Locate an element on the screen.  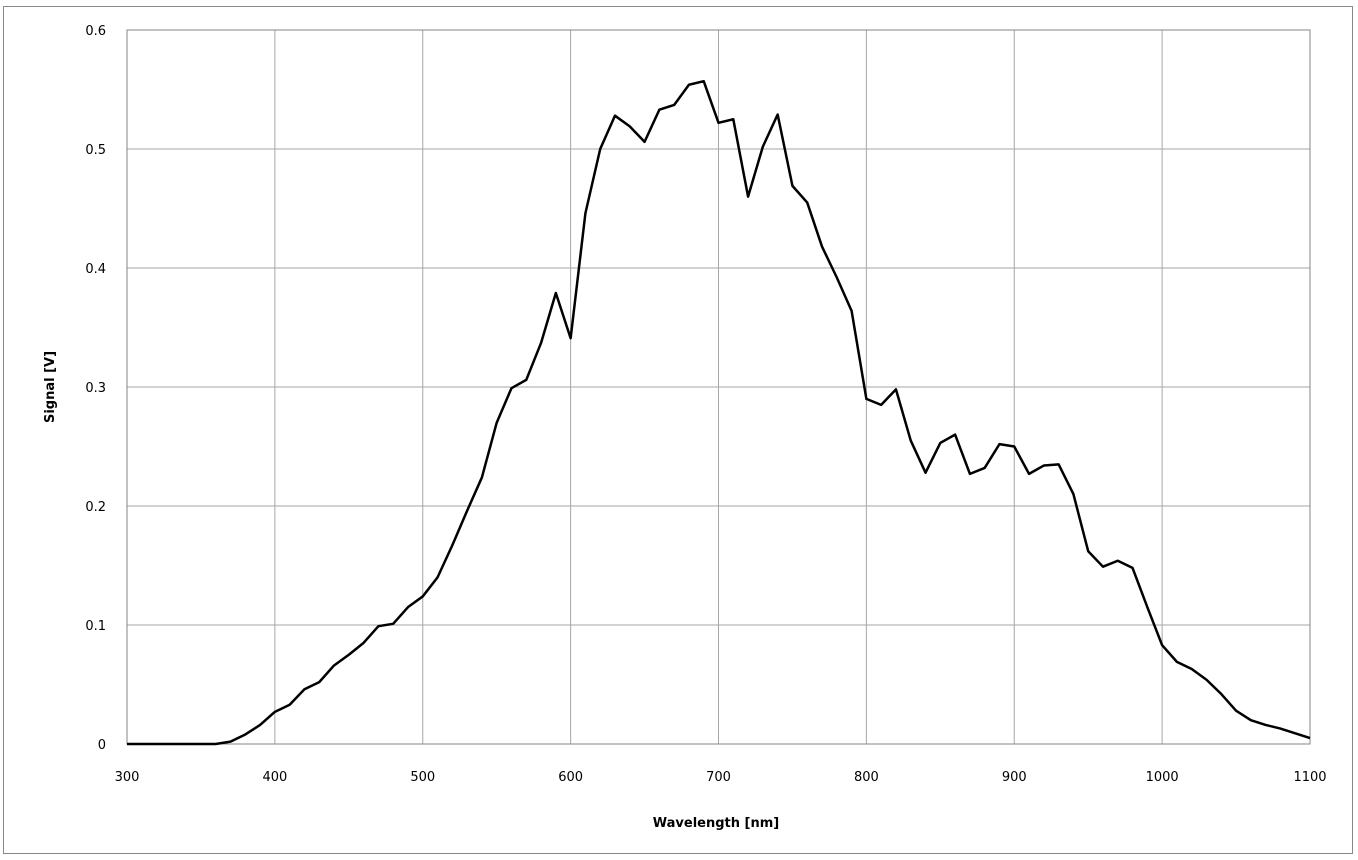
x-tick-label: 500 is located at coordinates (422, 777).